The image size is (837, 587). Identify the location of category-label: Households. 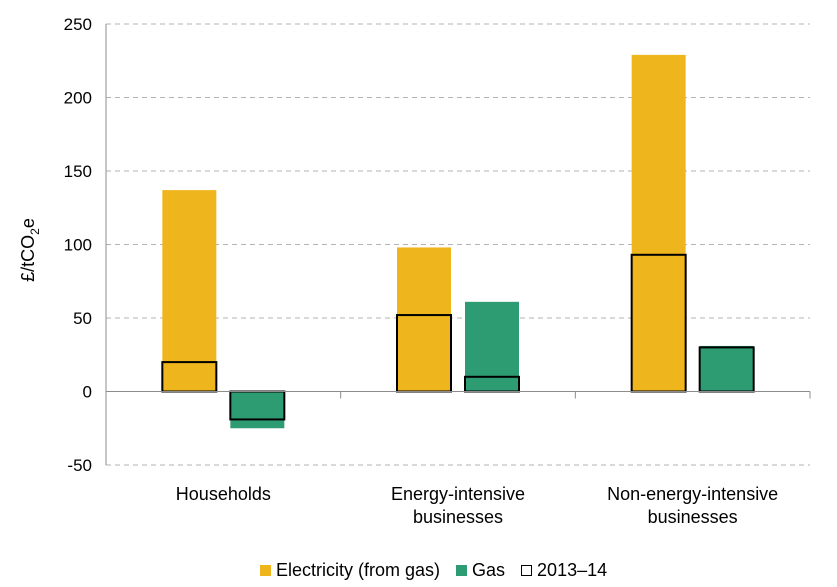
(223, 494).